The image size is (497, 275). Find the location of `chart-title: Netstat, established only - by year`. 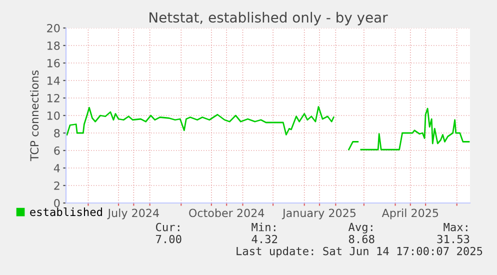

chart-title: Netstat, established only - by year is located at coordinates (269, 19).